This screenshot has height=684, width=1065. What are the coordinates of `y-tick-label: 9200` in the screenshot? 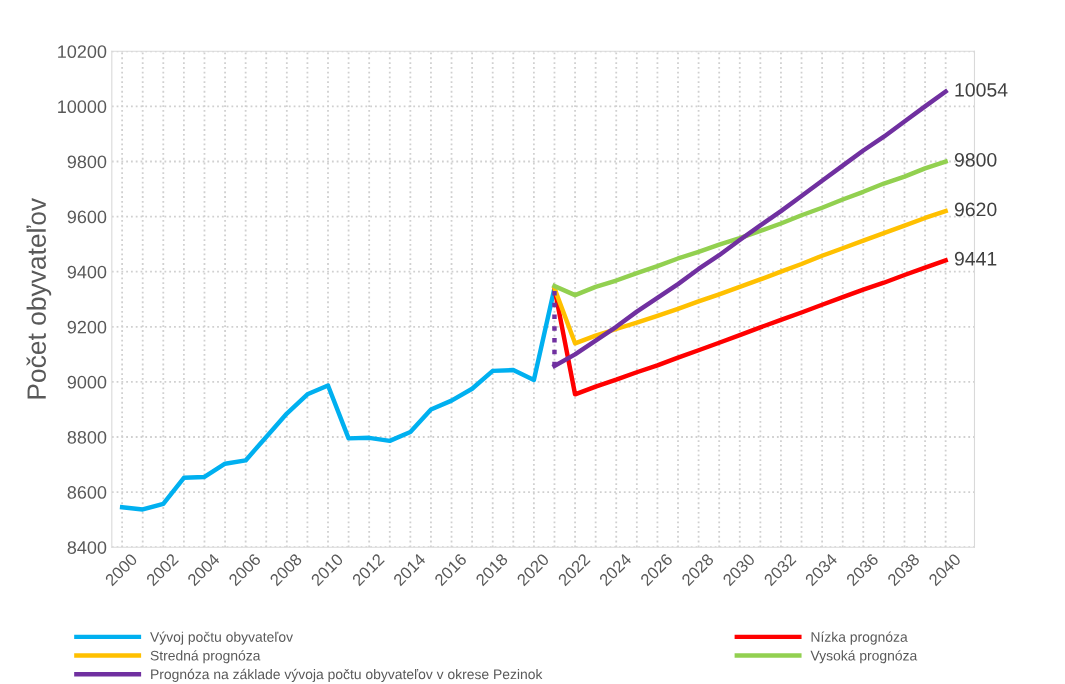 It's located at (87, 327).